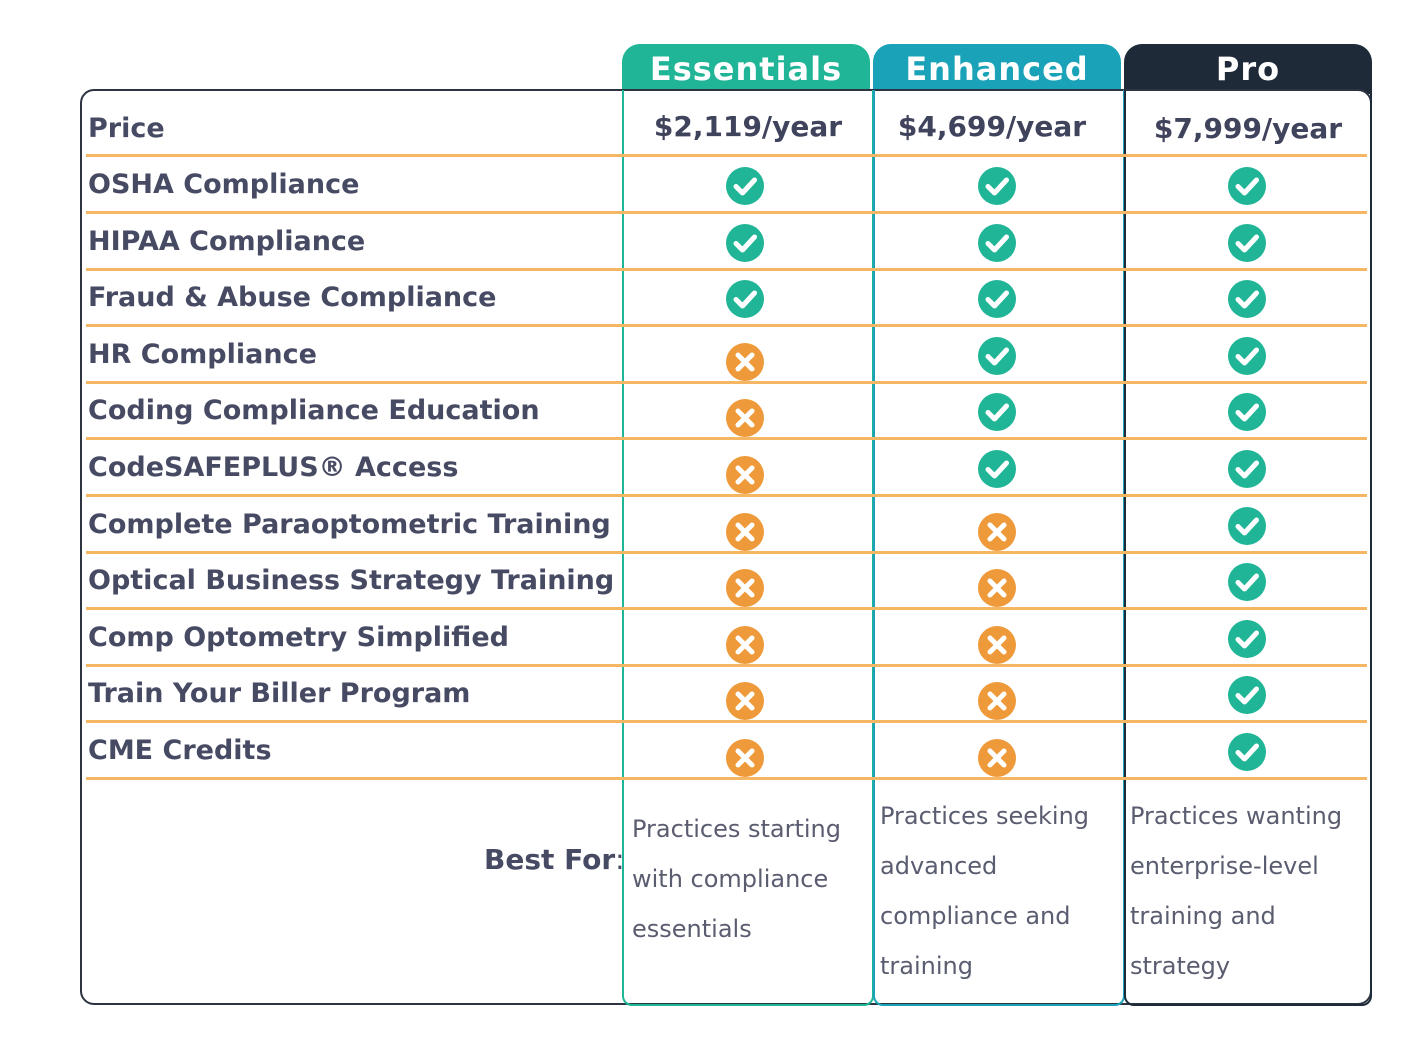 This screenshot has height=1063, width=1427. I want to click on best-for-line: enterprise-level, so click(1224, 866).